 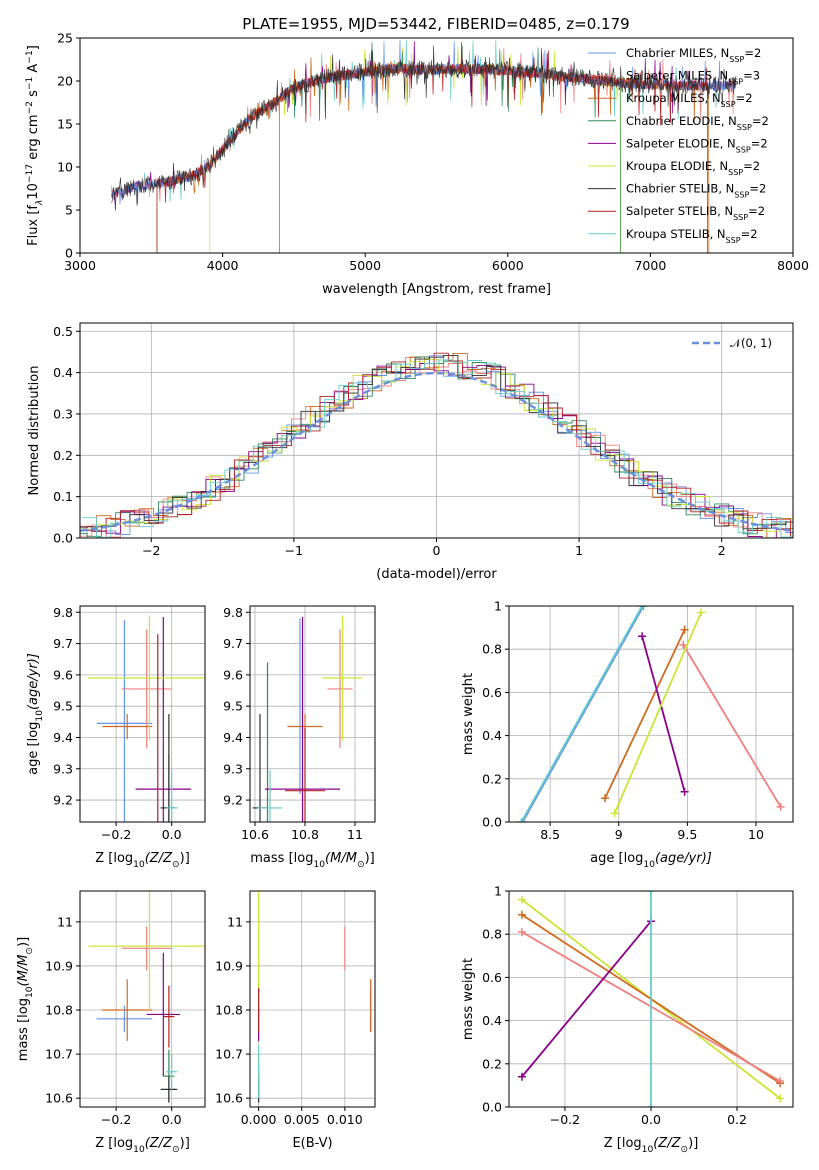 What do you see at coordinates (737, 1119) in the screenshot?
I see `x-tick-label: 0.2` at bounding box center [737, 1119].